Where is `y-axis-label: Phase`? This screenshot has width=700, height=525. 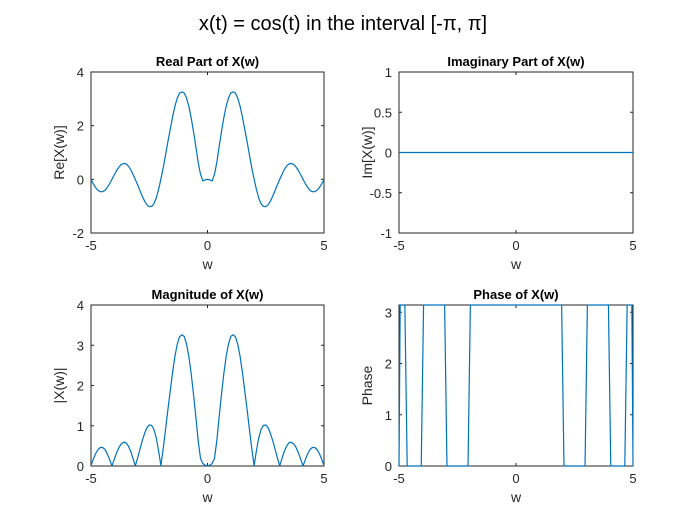 y-axis-label: Phase is located at coordinates (367, 385).